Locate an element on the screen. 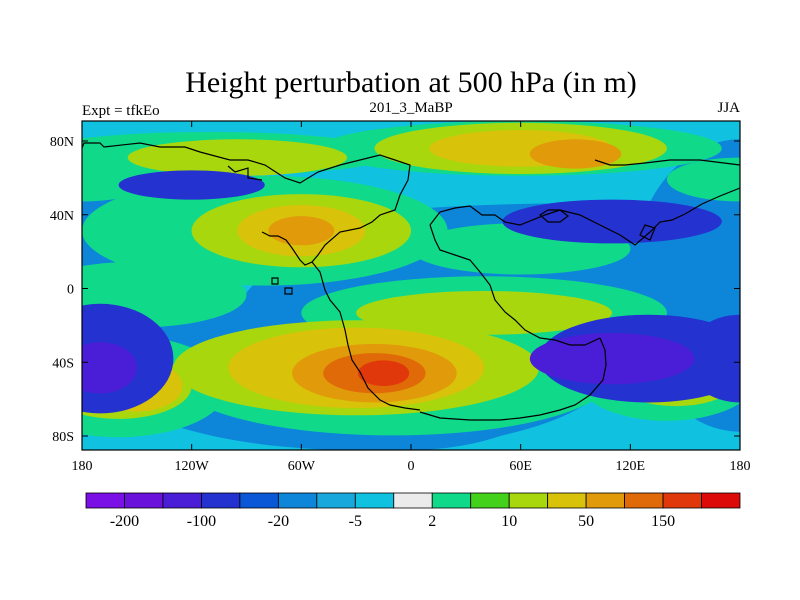  x-tick-label: 120W is located at coordinates (192, 466).